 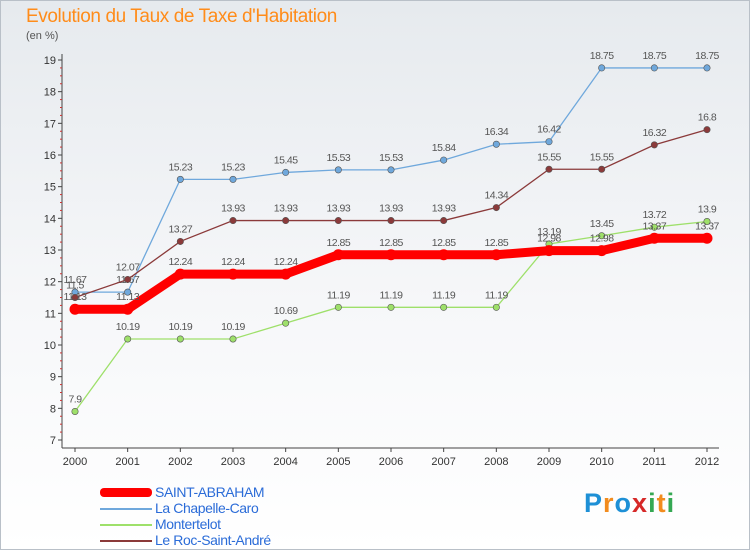 What do you see at coordinates (233, 462) in the screenshot?
I see `x-tick-label: 2003` at bounding box center [233, 462].